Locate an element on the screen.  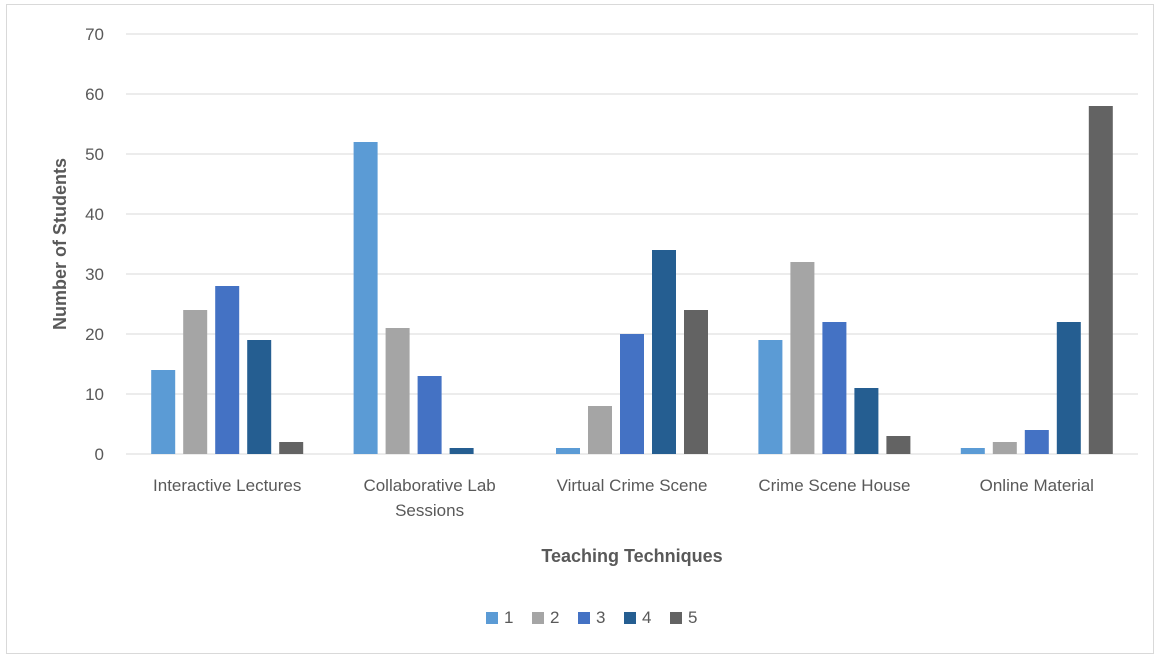
legend-label-4: 4 is located at coordinates (646, 617).